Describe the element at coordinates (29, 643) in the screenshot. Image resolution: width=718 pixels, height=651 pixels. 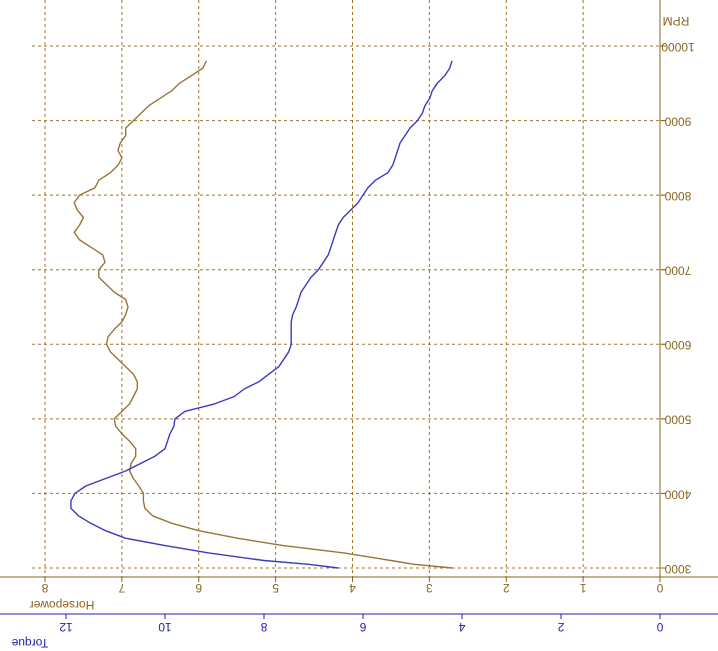
I see `torque-axis-label: Torque` at that location.